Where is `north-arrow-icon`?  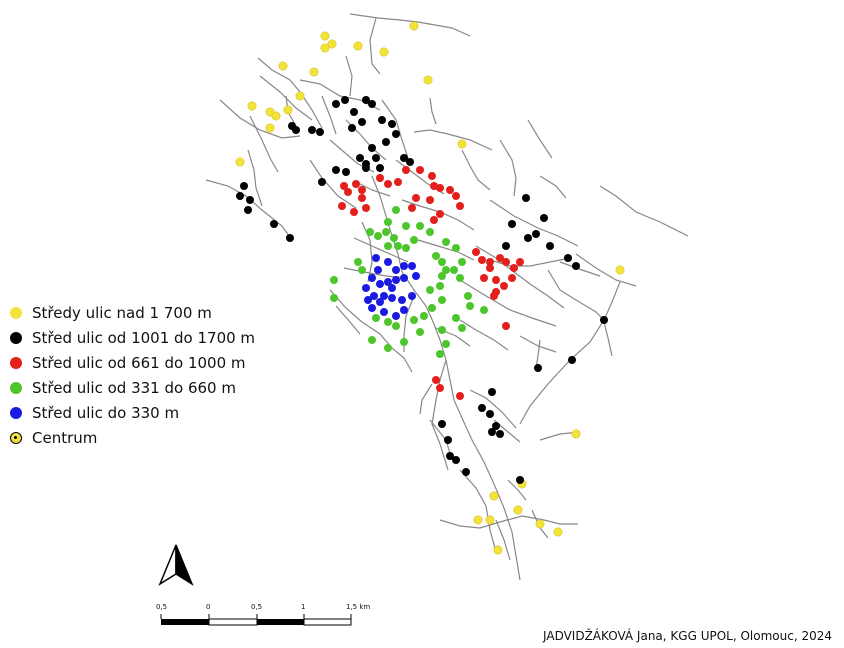
north-arrow-icon is located at coordinates (176, 565).